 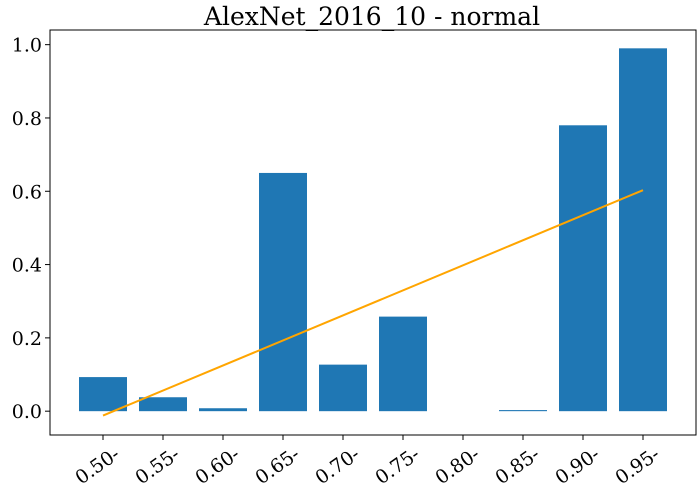 What do you see at coordinates (371, 16) in the screenshot?
I see `chart-title: AlexNet_2016_10 - normal` at bounding box center [371, 16].